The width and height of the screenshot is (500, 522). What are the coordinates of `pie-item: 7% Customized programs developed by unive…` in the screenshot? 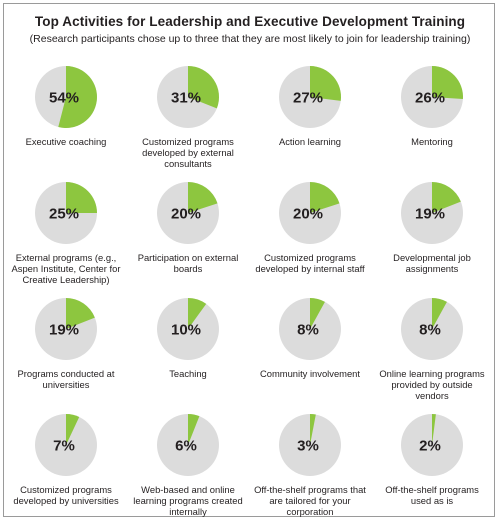 It's located at (66, 461).